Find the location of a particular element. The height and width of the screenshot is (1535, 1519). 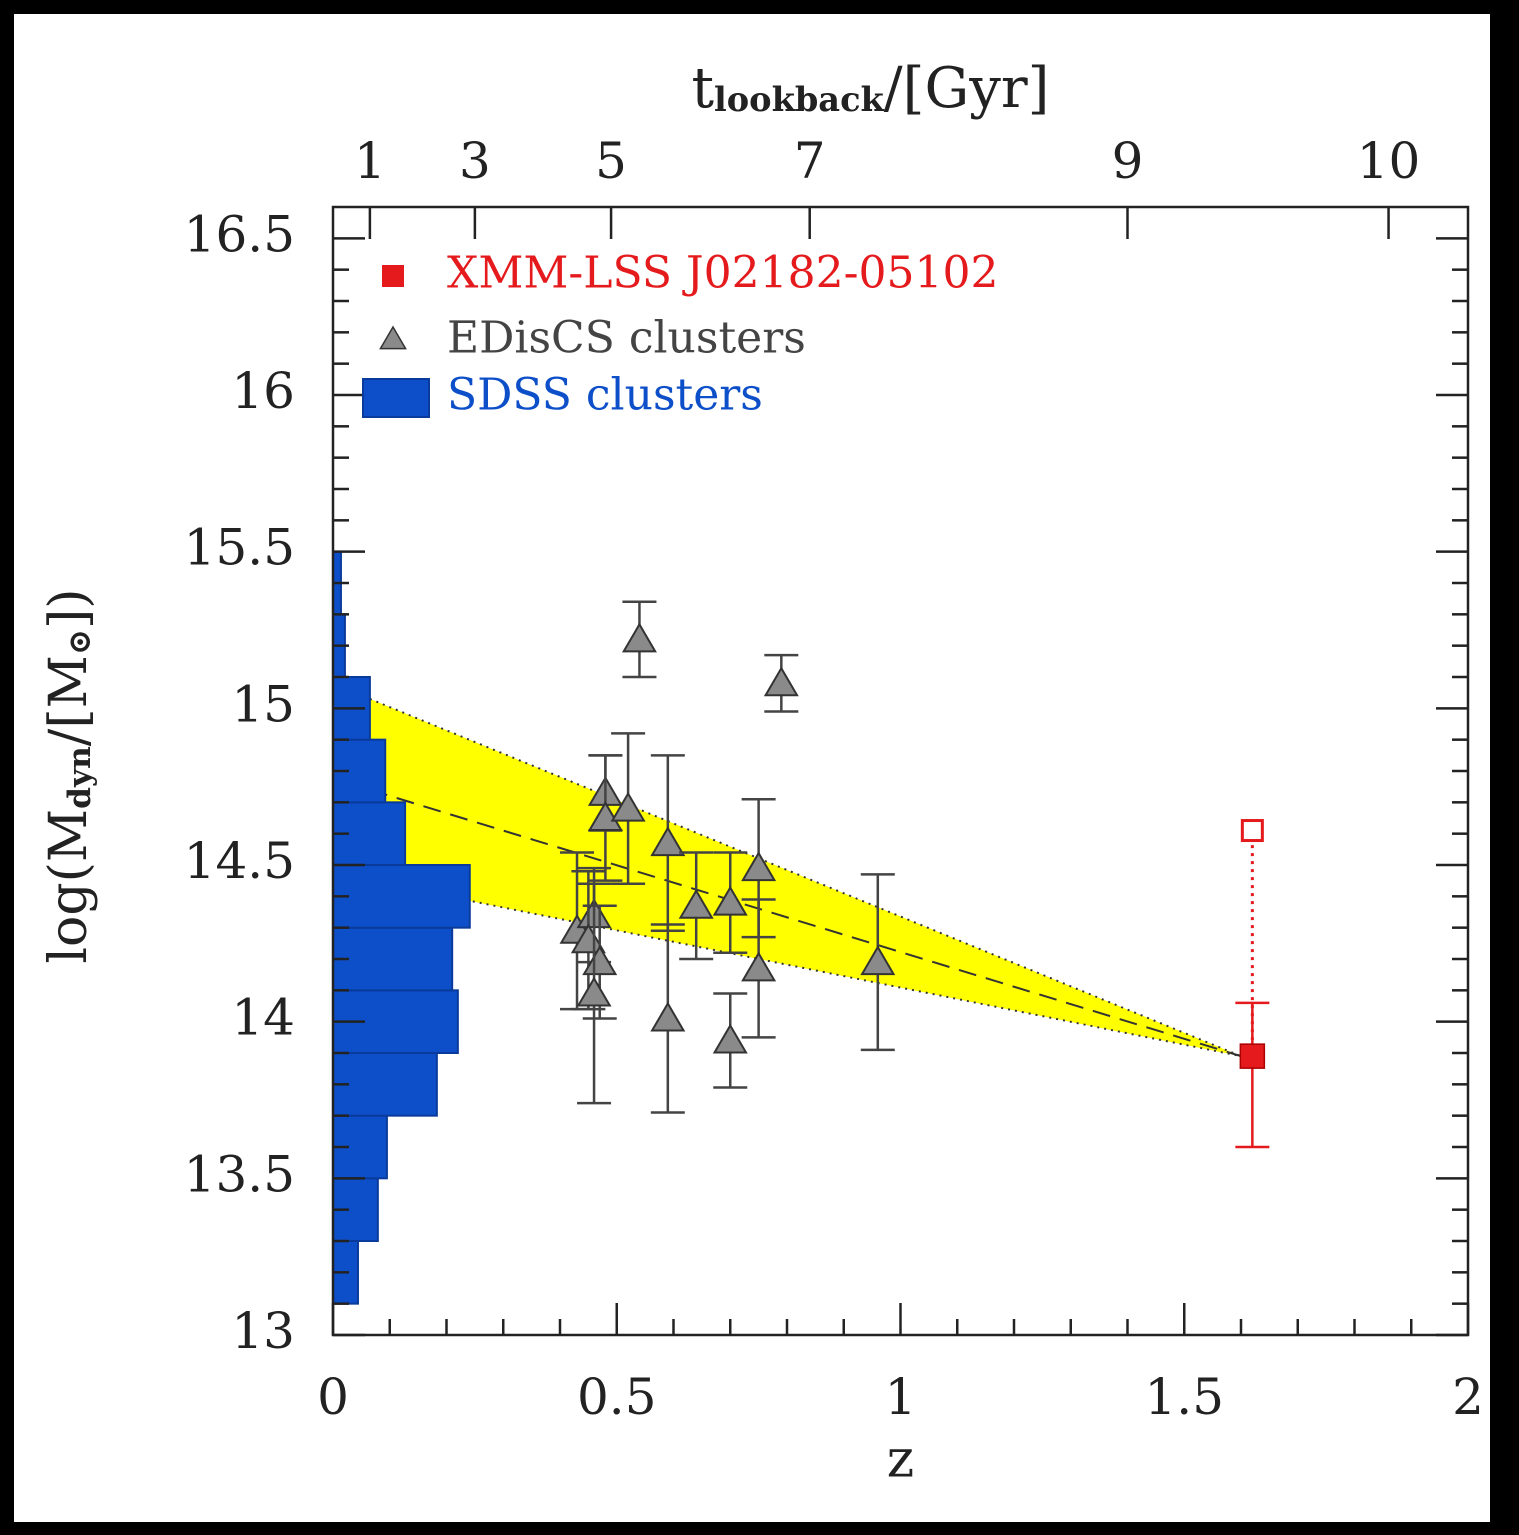

x2-tick-label: 10 is located at coordinates (1389, 161).